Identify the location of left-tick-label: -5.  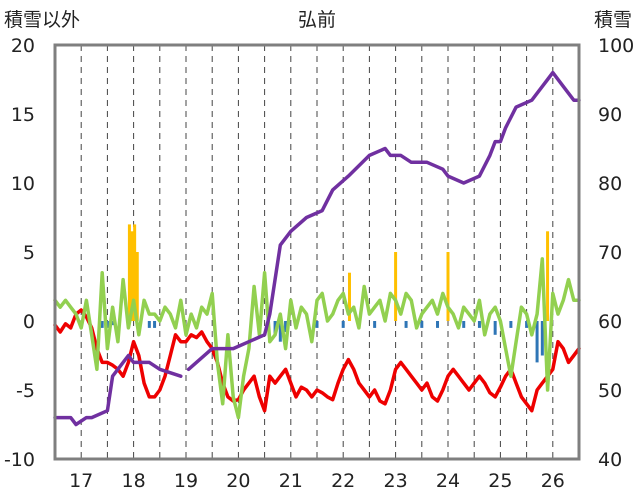
(25, 391).